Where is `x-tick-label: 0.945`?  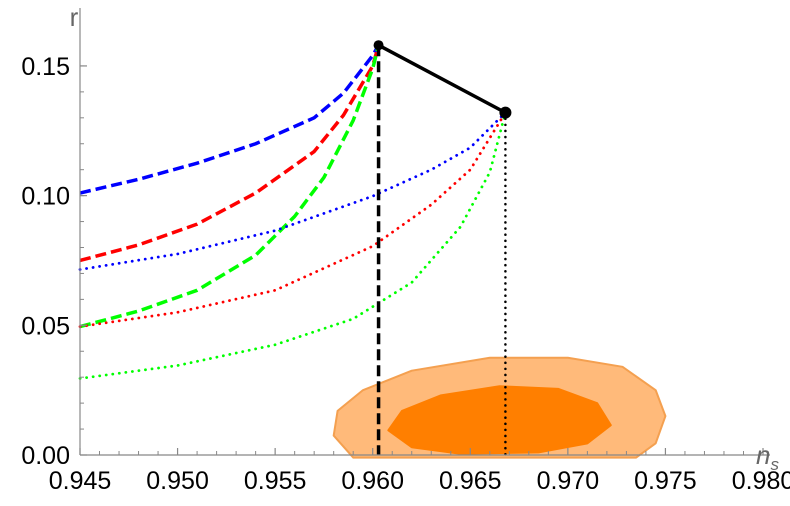 x-tick-label: 0.945 is located at coordinates (80, 481).